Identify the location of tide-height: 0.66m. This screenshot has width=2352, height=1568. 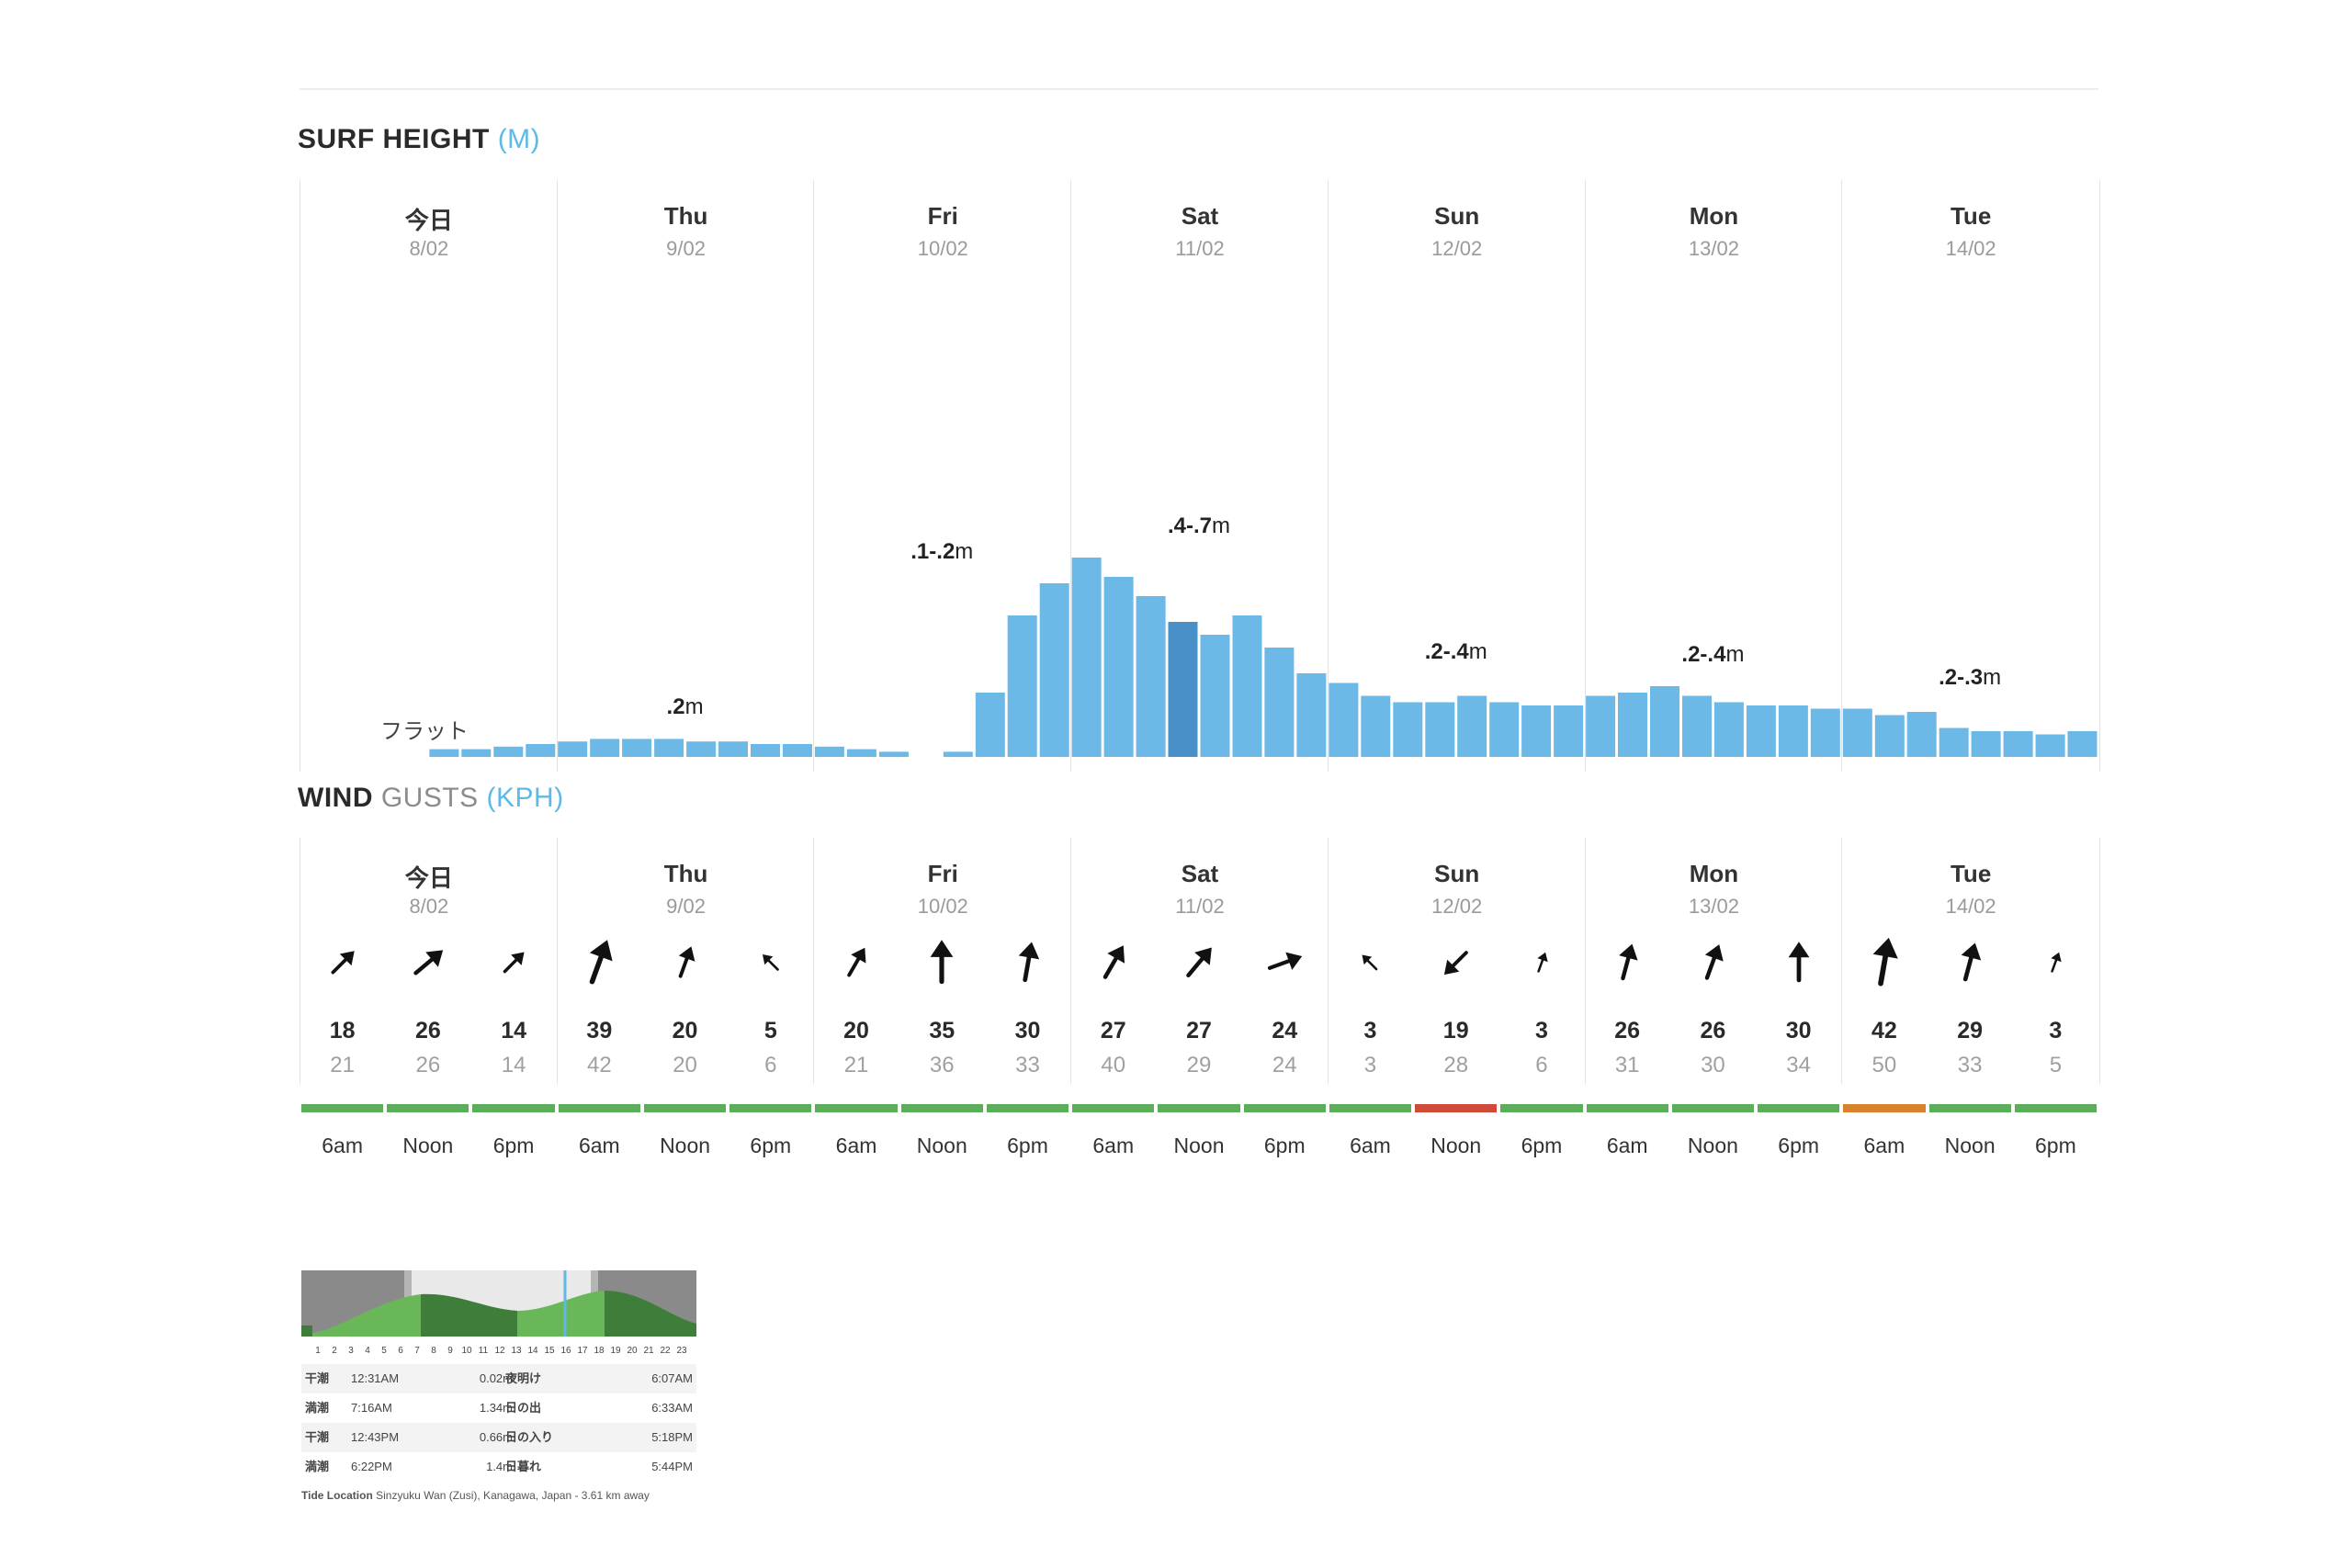
(496, 1437).